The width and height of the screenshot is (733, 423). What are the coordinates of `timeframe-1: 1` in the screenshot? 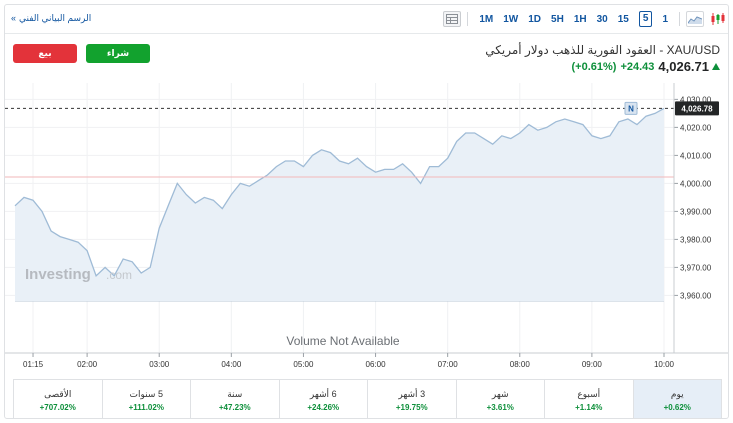 It's located at (665, 19).